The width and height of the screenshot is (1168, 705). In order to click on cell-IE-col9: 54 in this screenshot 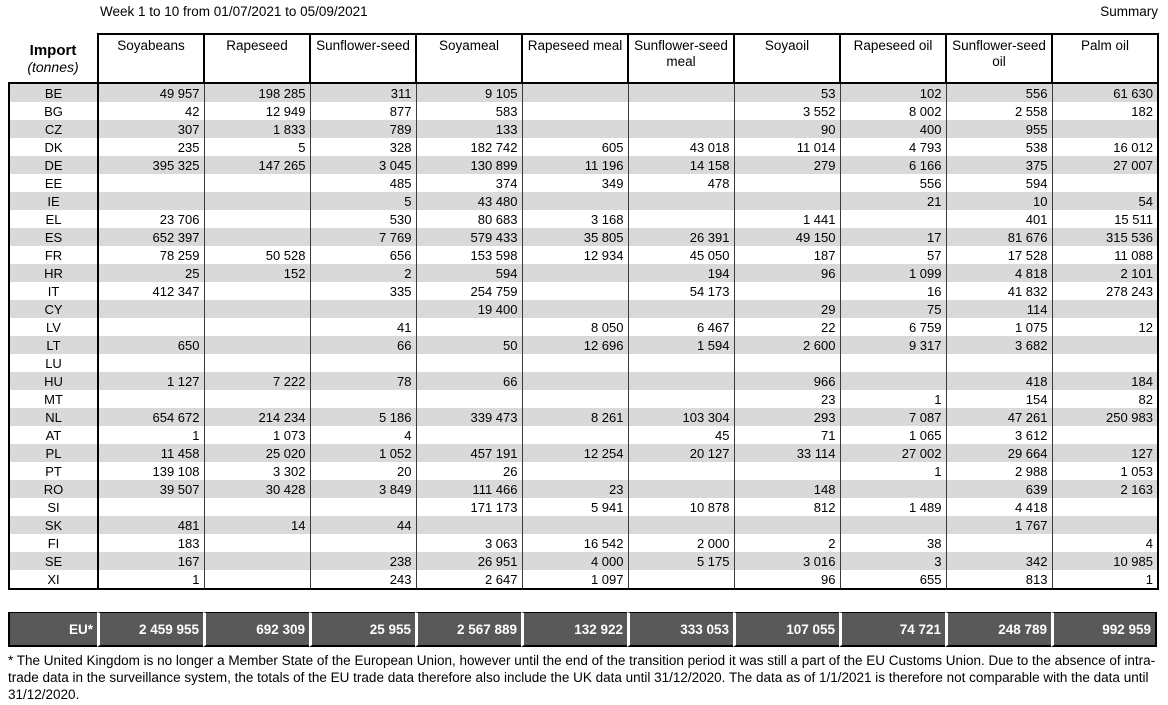, I will do `click(1105, 201)`.